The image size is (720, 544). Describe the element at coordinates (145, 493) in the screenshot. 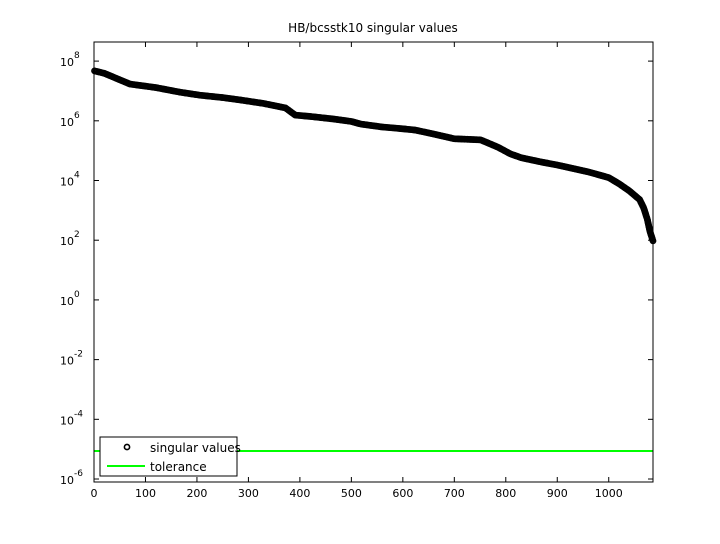

I see `x-tick-label: 100` at that location.